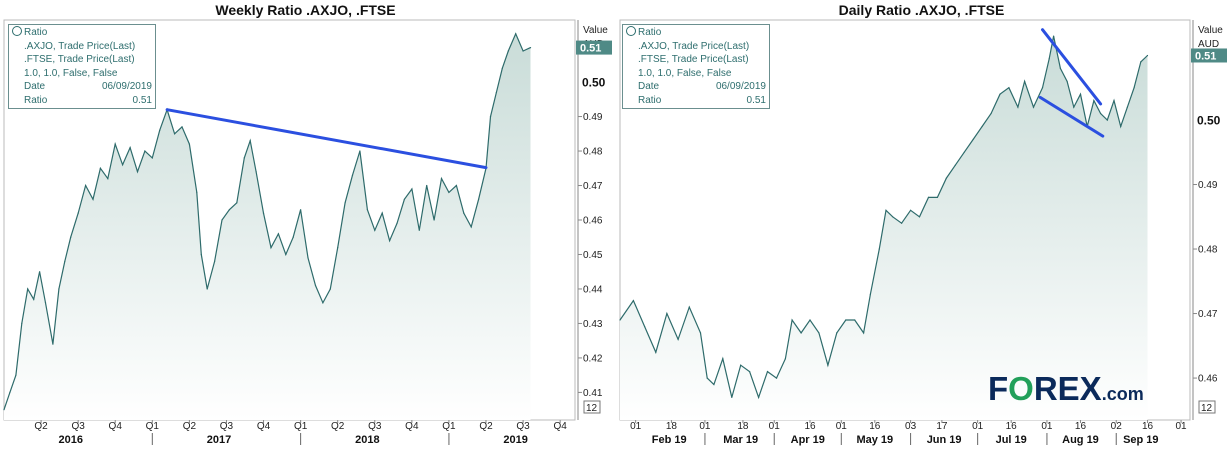 Image resolution: width=1227 pixels, height=450 pixels. I want to click on x-tick-label: 03, so click(911, 426).